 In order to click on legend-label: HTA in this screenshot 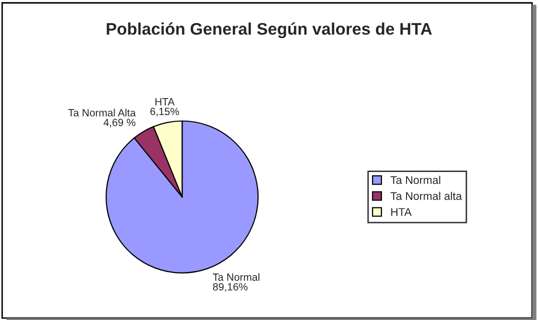, I will do `click(401, 212)`.